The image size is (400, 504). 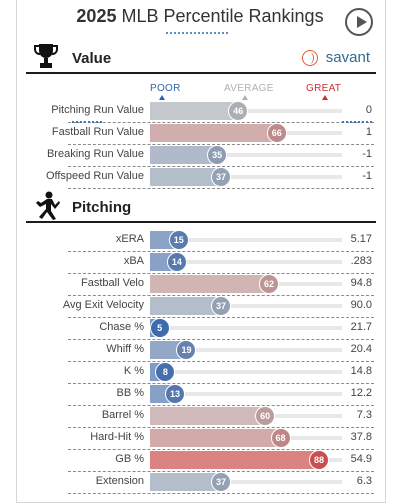 What do you see at coordinates (361, 283) in the screenshot?
I see `stat-value: 94.8` at bounding box center [361, 283].